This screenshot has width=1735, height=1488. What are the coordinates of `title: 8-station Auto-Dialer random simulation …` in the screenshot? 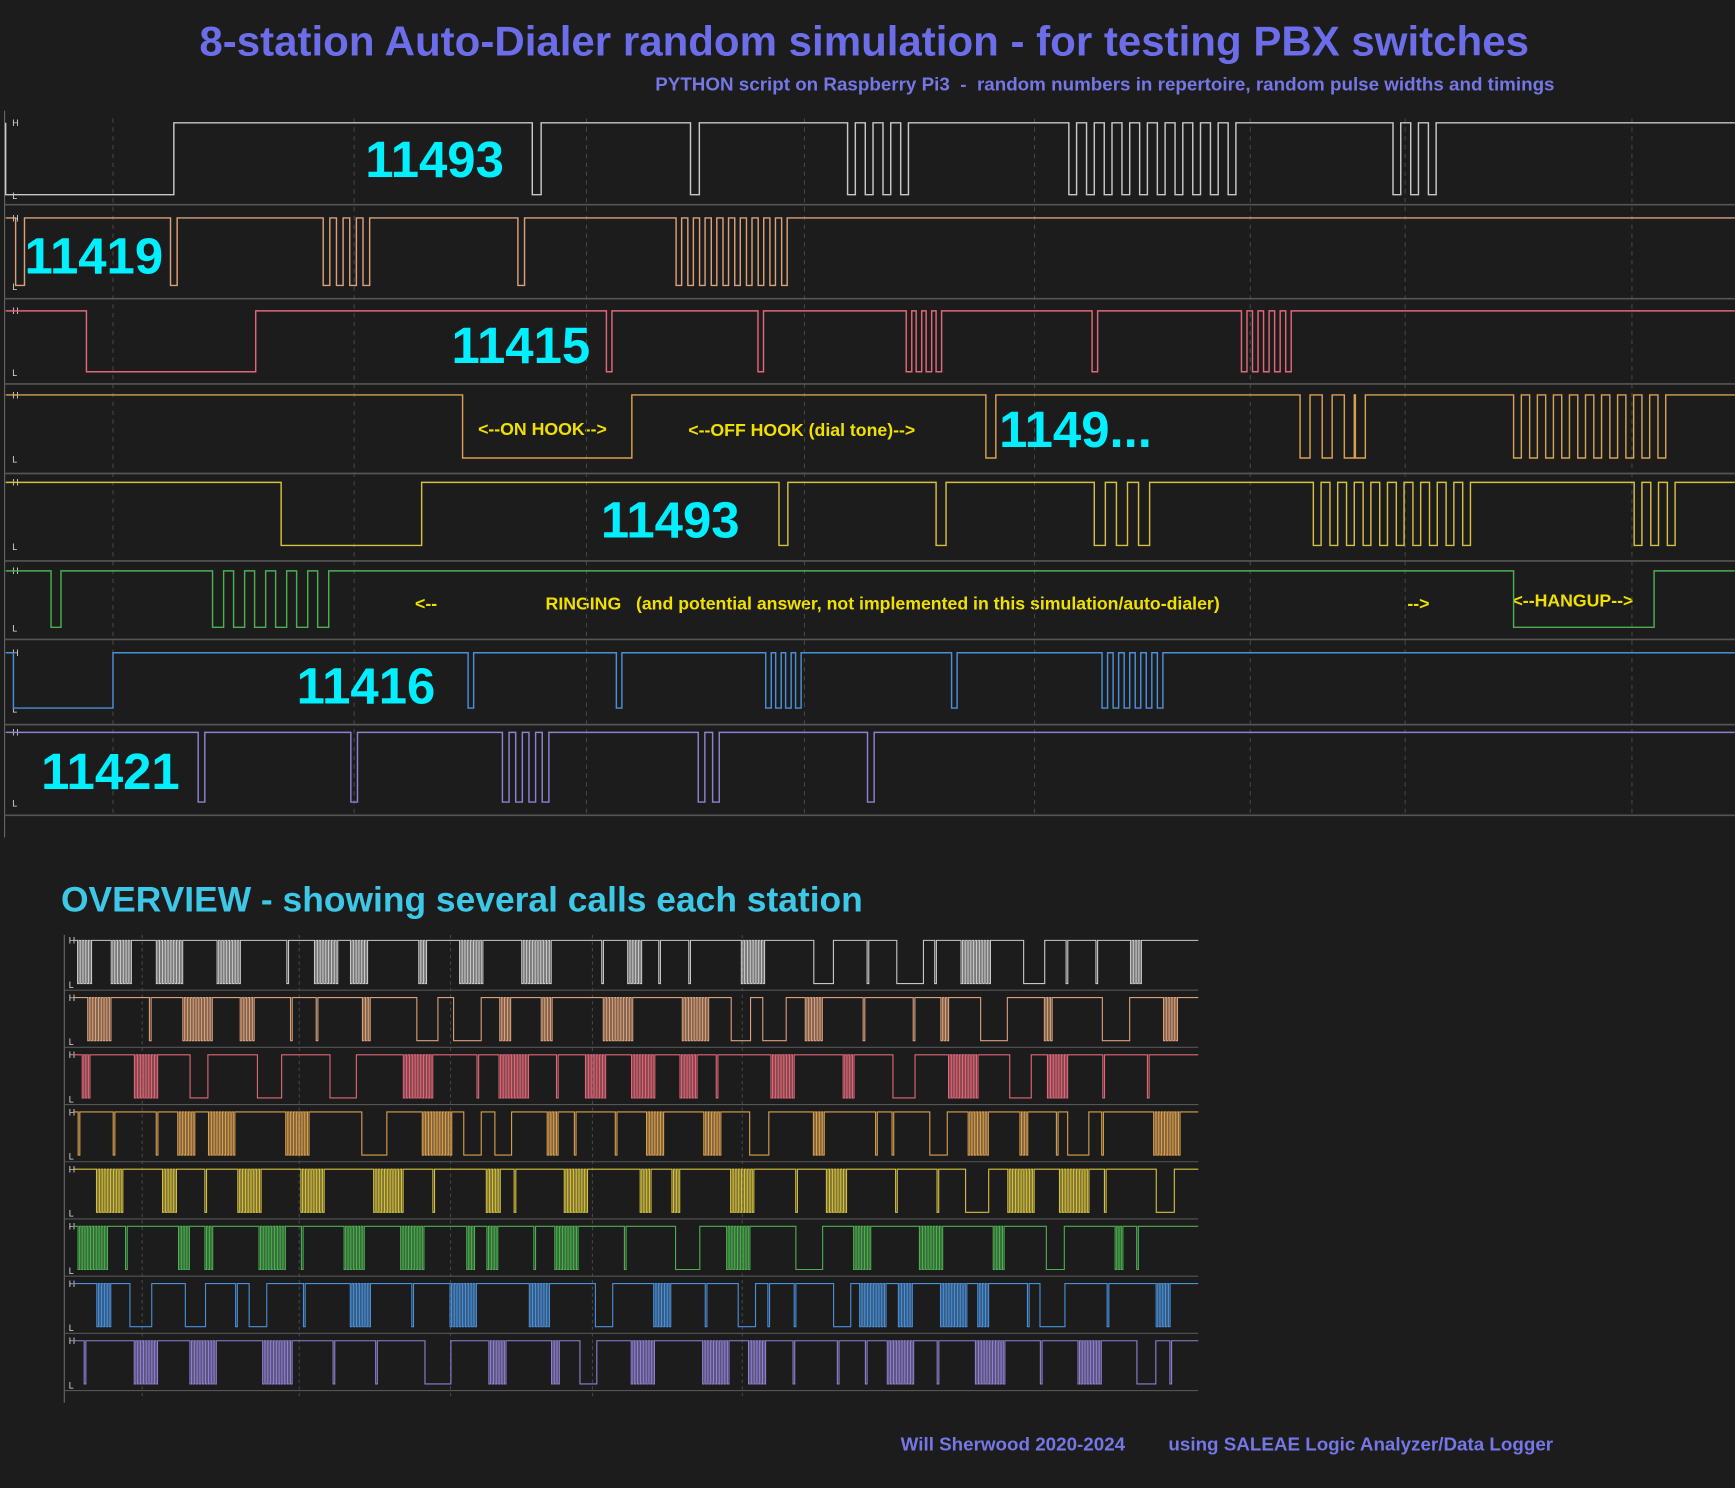 It's located at (864, 40).